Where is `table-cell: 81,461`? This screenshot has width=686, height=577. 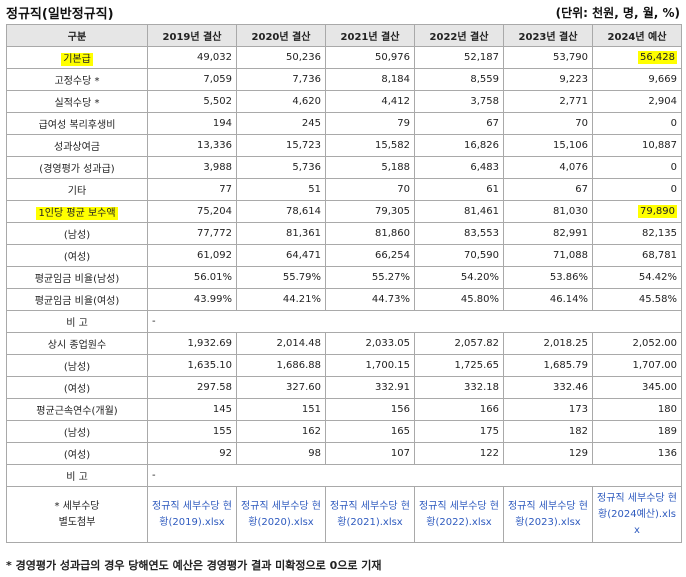 table-cell: 81,461 is located at coordinates (459, 211).